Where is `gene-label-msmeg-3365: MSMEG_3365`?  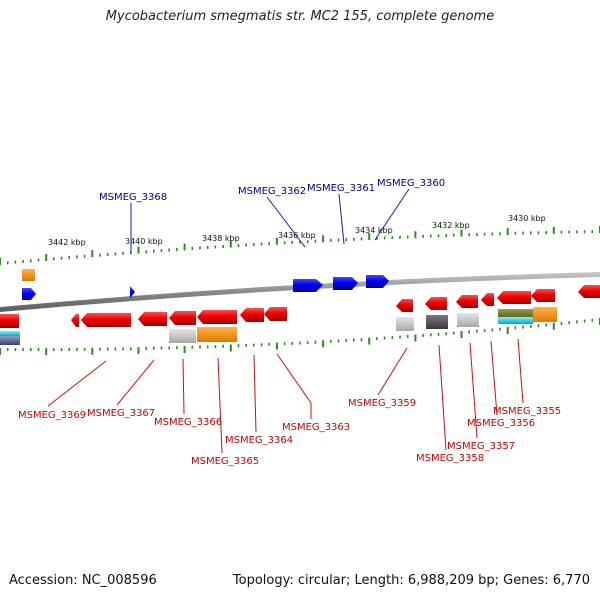 gene-label-msmeg-3365: MSMEG_3365 is located at coordinates (225, 461).